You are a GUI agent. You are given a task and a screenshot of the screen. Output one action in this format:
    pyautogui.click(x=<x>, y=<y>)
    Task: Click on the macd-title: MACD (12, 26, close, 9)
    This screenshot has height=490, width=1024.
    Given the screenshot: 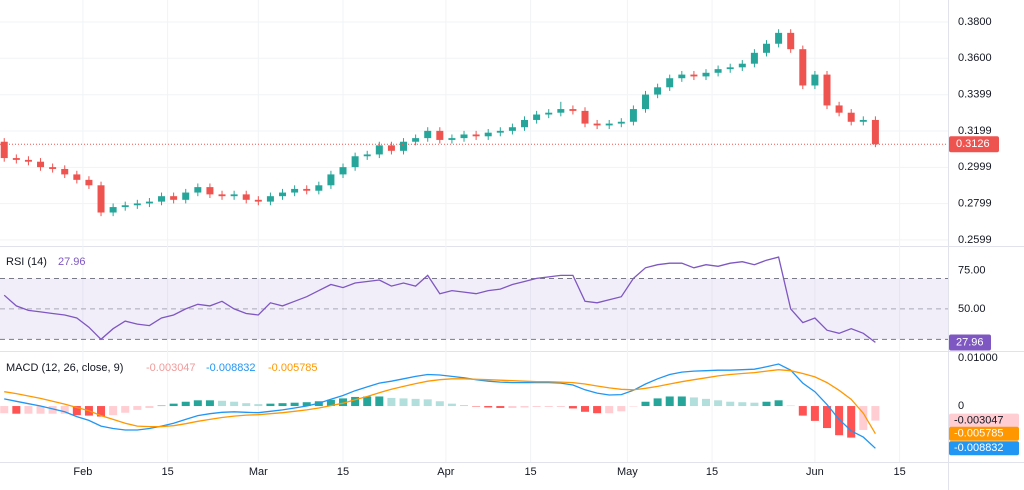 What is the action you would take?
    pyautogui.click(x=64, y=368)
    